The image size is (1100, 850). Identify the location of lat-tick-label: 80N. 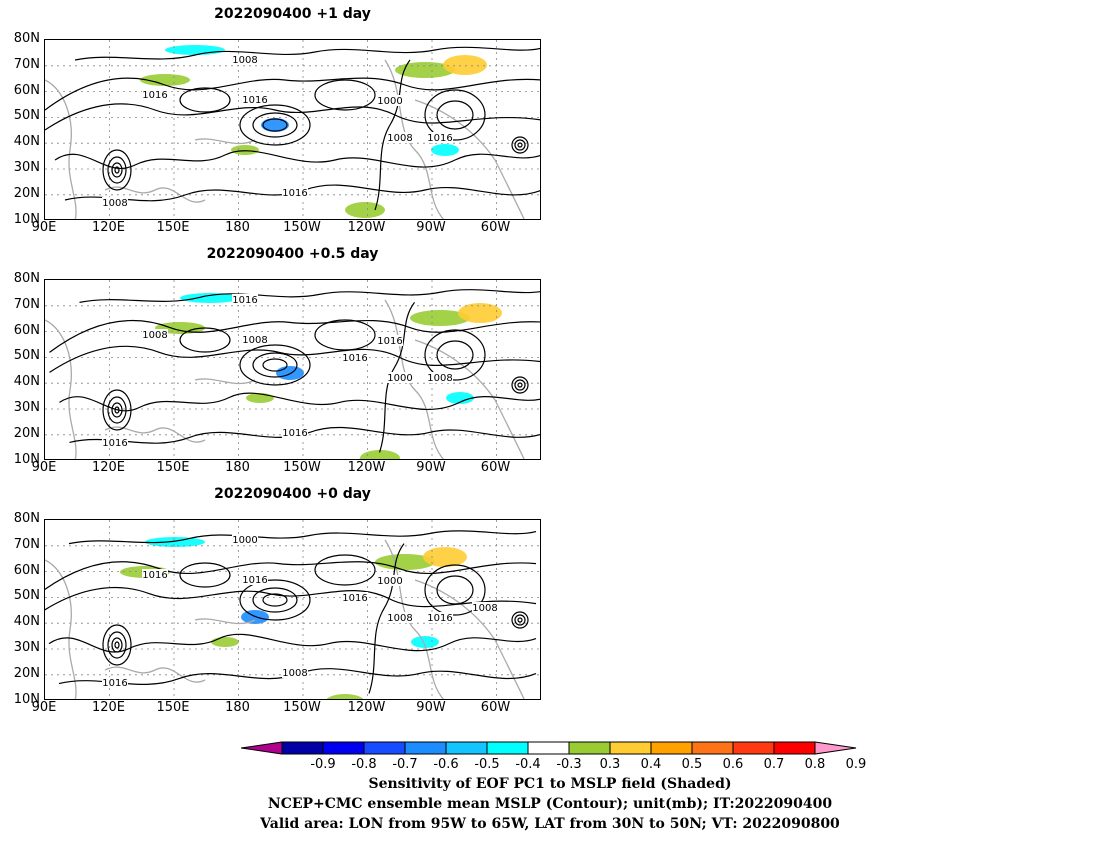
(26, 518).